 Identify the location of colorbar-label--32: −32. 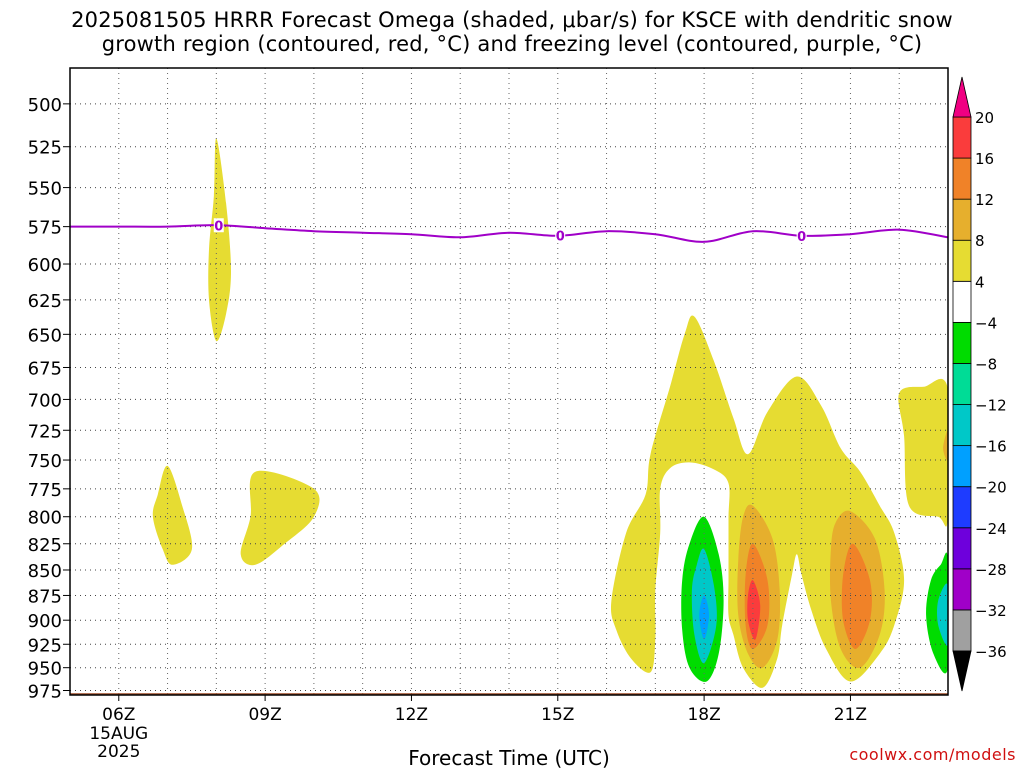
(991, 611).